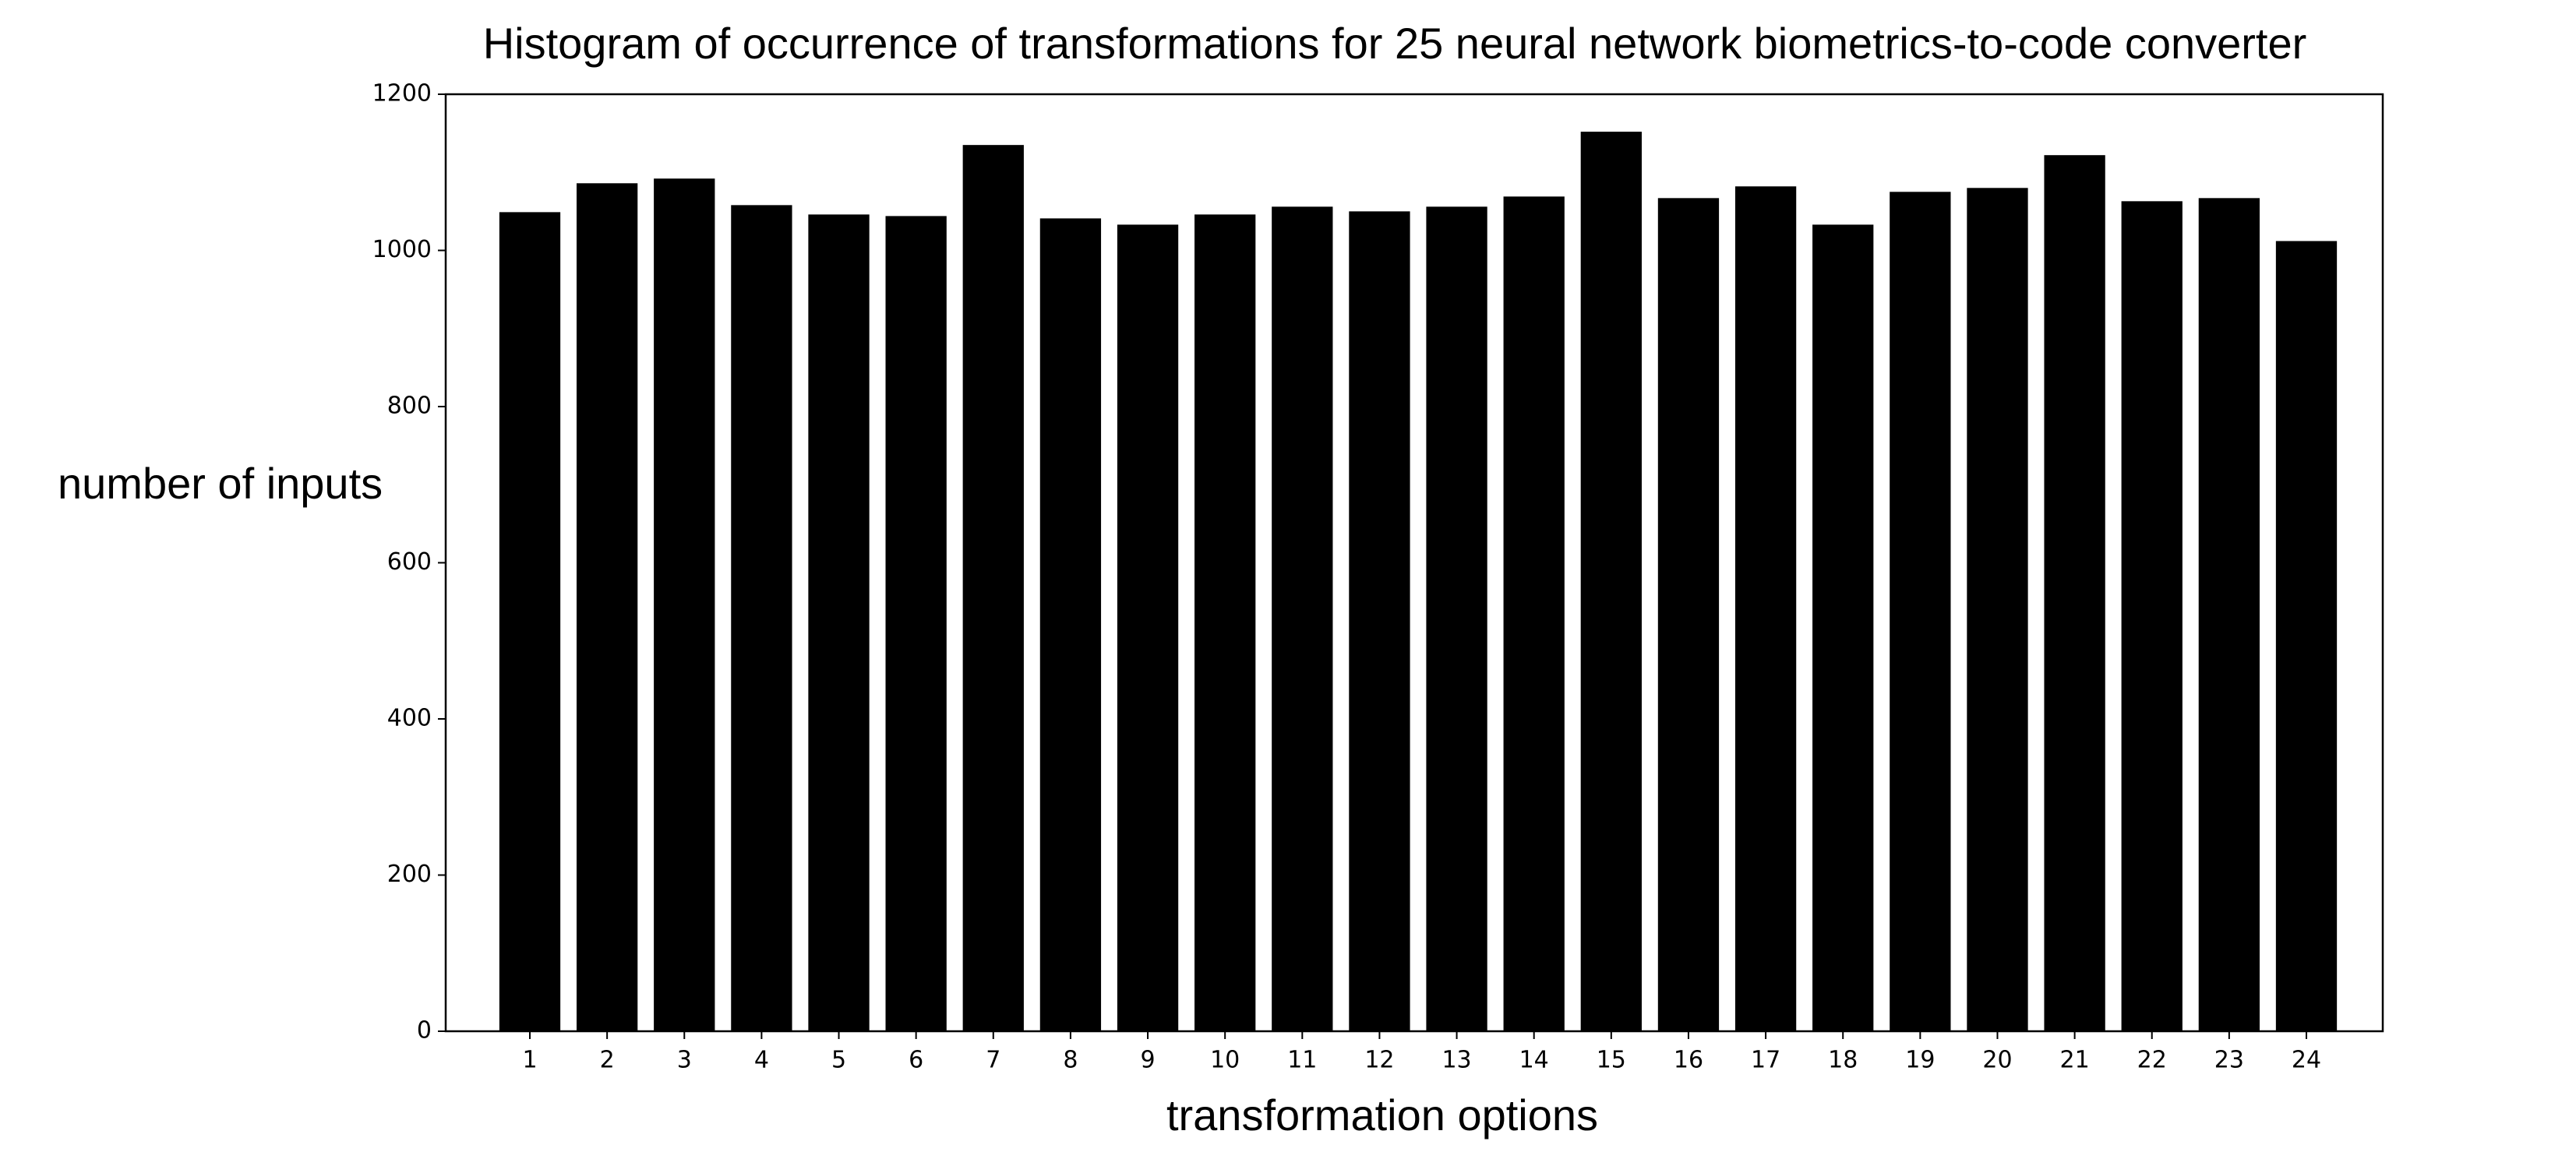 The width and height of the screenshot is (2576, 1173). Describe the element at coordinates (409, 406) in the screenshot. I see `y-tick-label: 800` at that location.